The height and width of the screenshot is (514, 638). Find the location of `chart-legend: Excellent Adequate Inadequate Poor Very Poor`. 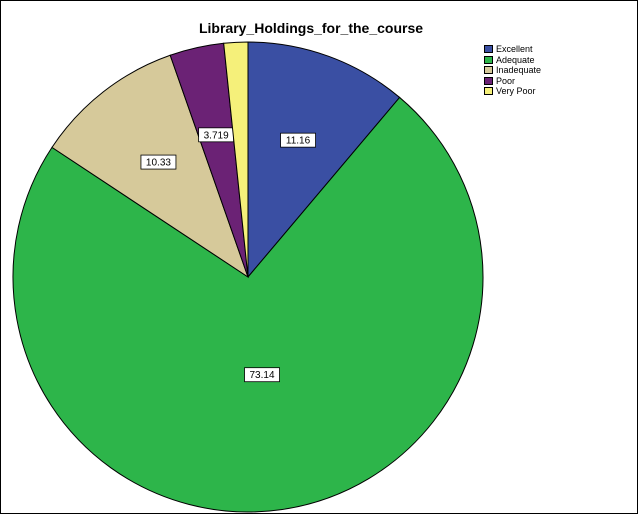

chart-legend: Excellent Adequate Inadequate Poor Very Poor is located at coordinates (512, 70).